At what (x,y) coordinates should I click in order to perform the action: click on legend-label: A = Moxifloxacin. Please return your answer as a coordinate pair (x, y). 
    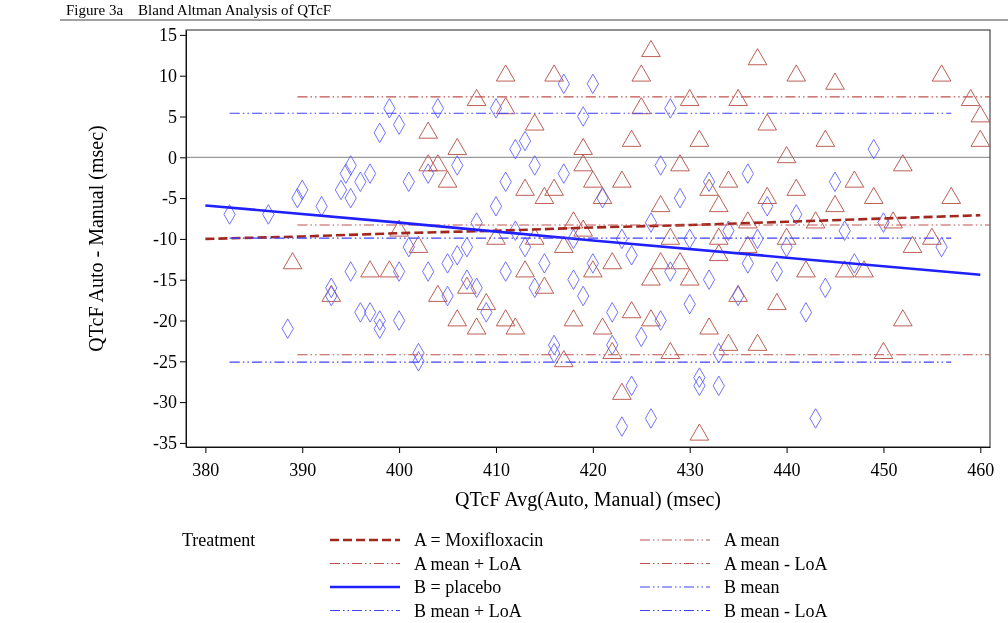
    Looking at the image, I should click on (479, 540).